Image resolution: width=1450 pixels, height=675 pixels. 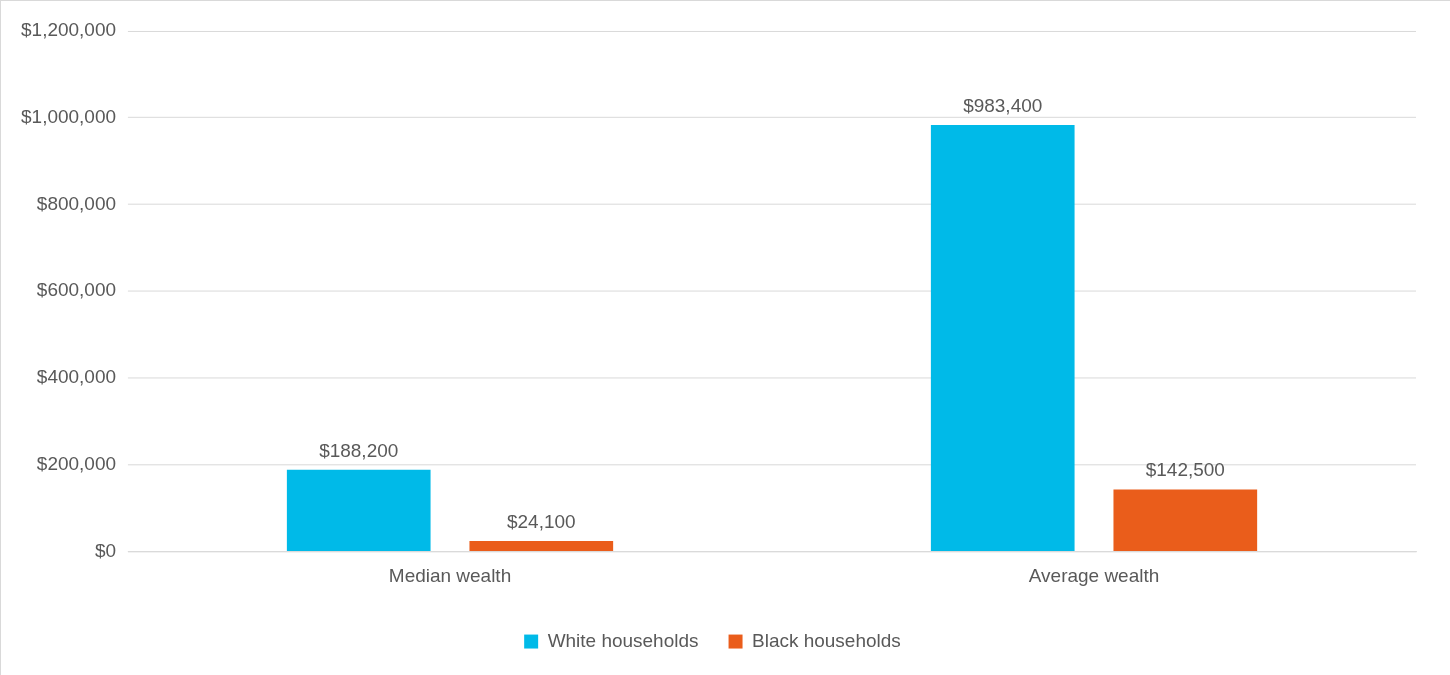 What do you see at coordinates (1003, 105) in the screenshot?
I see `data-label: $983,400` at bounding box center [1003, 105].